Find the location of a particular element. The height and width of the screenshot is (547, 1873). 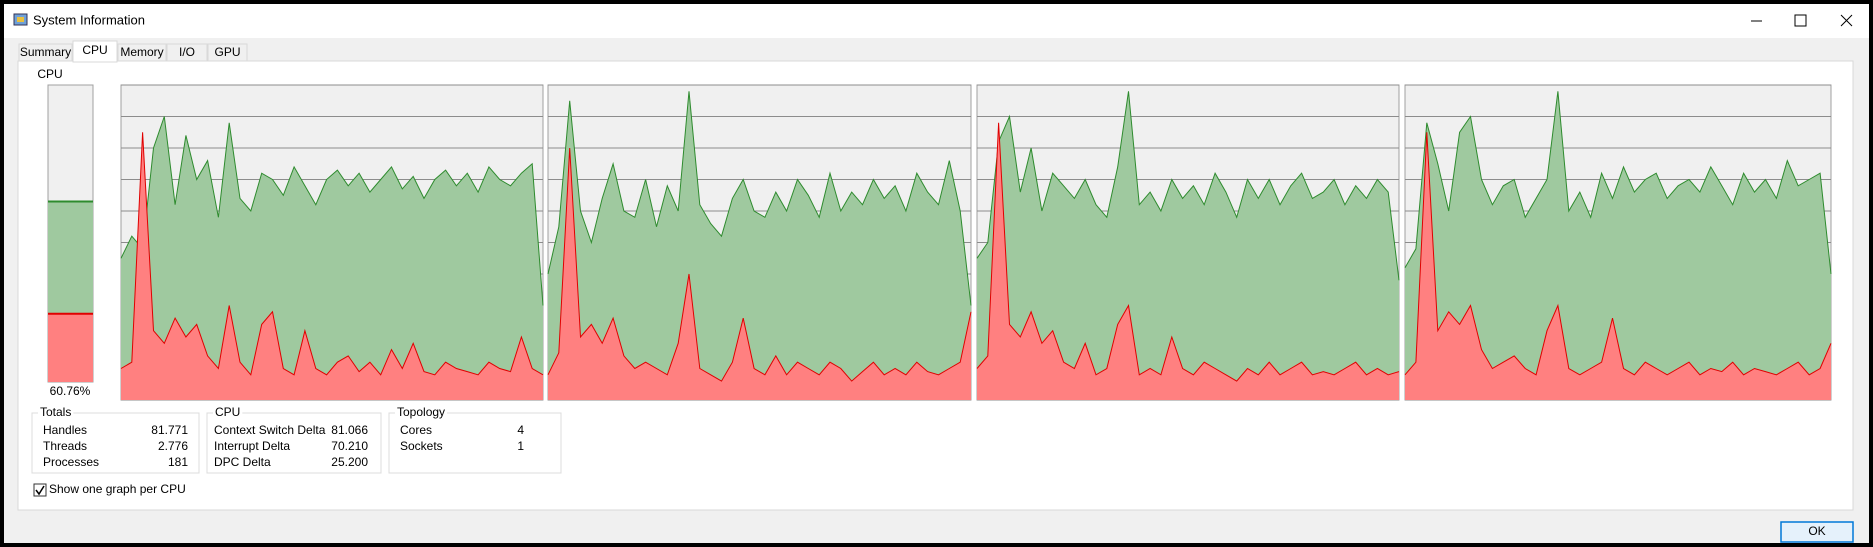

window-title: System Information is located at coordinates (89, 19).